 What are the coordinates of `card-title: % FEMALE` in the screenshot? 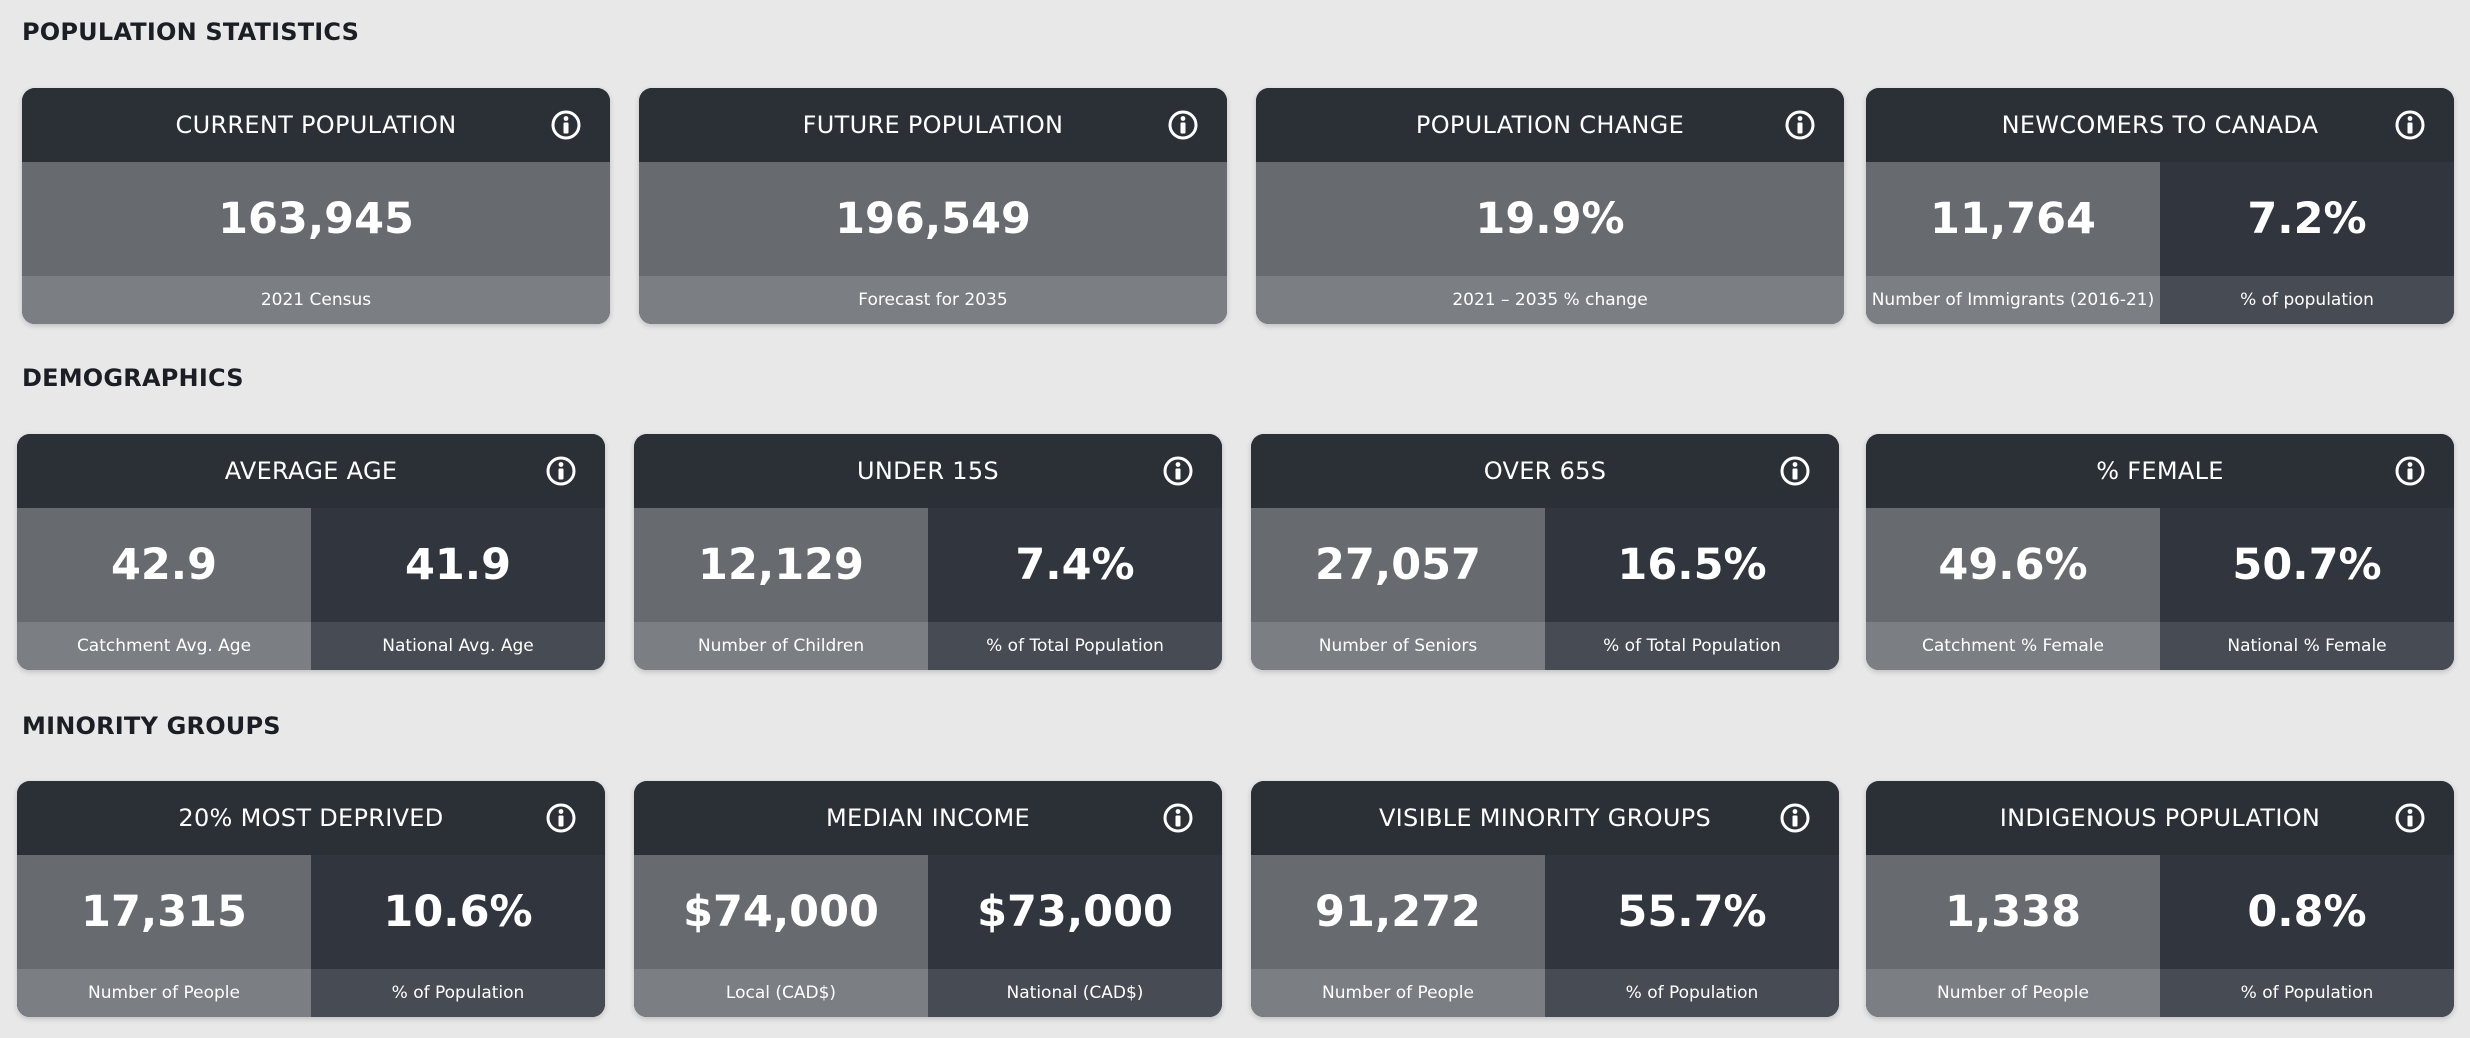 It's located at (2160, 471).